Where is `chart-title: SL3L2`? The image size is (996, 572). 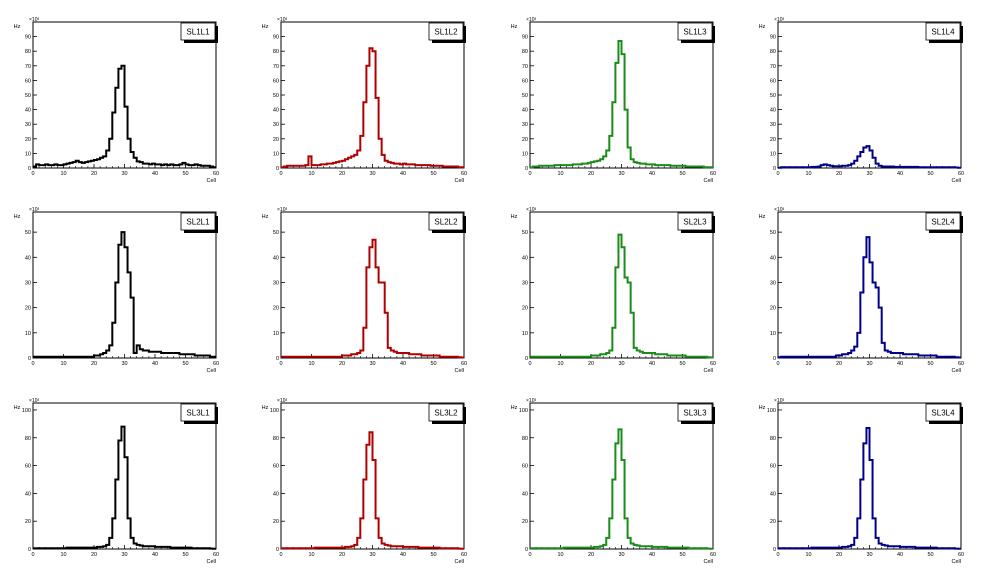
chart-title: SL3L2 is located at coordinates (446, 413).